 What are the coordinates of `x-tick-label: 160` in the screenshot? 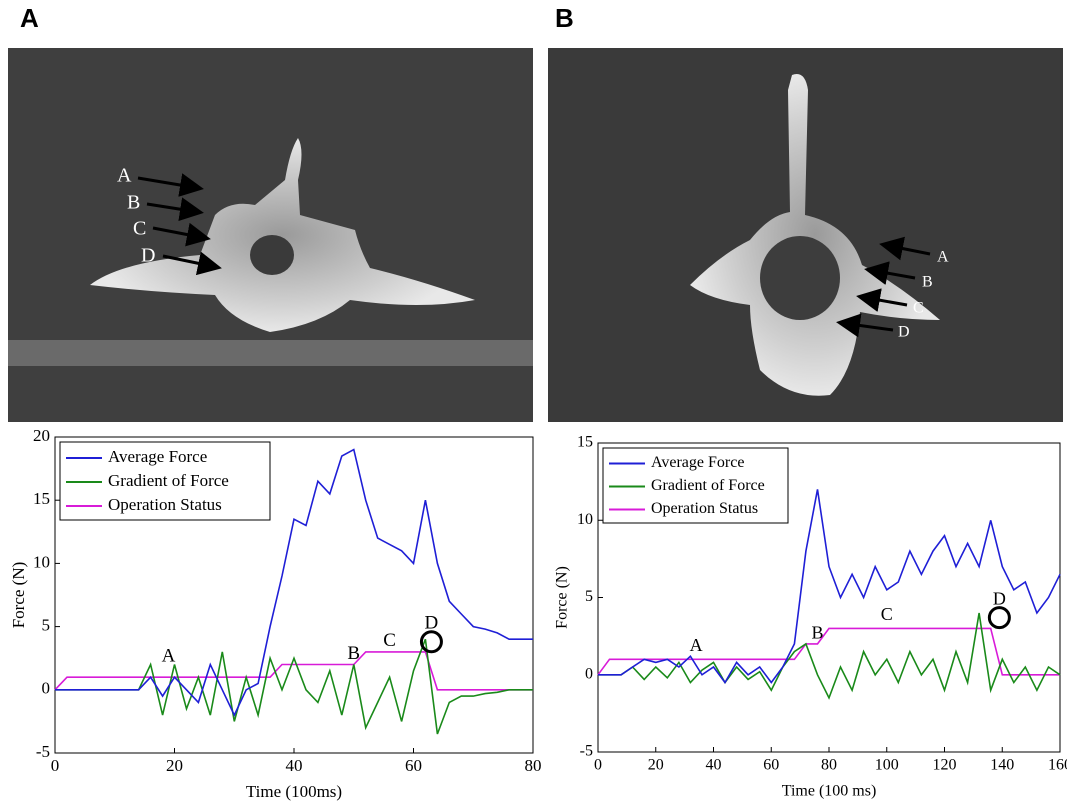 It's located at (1057, 765).